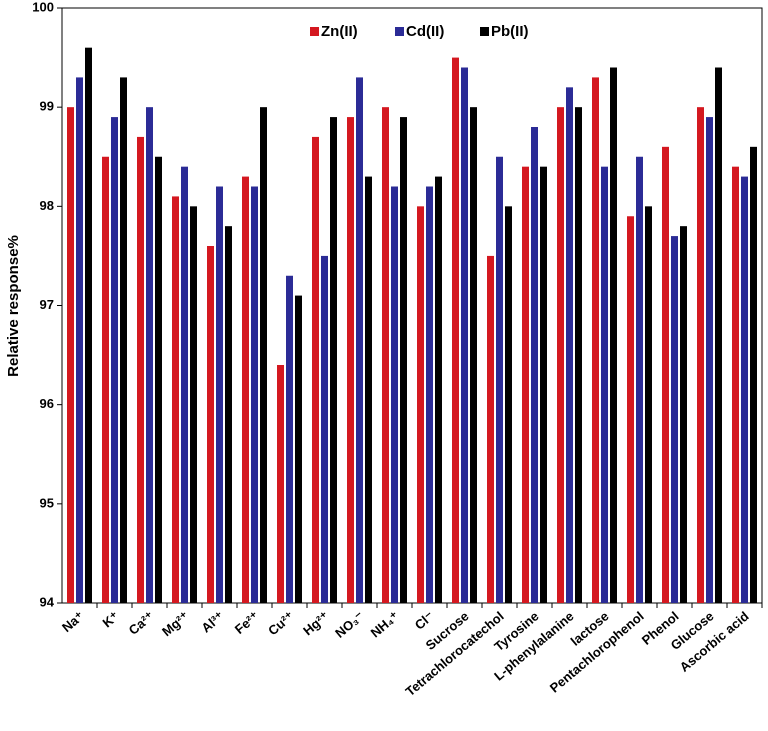  What do you see at coordinates (47, 106) in the screenshot?
I see `y-tick-label: 99` at bounding box center [47, 106].